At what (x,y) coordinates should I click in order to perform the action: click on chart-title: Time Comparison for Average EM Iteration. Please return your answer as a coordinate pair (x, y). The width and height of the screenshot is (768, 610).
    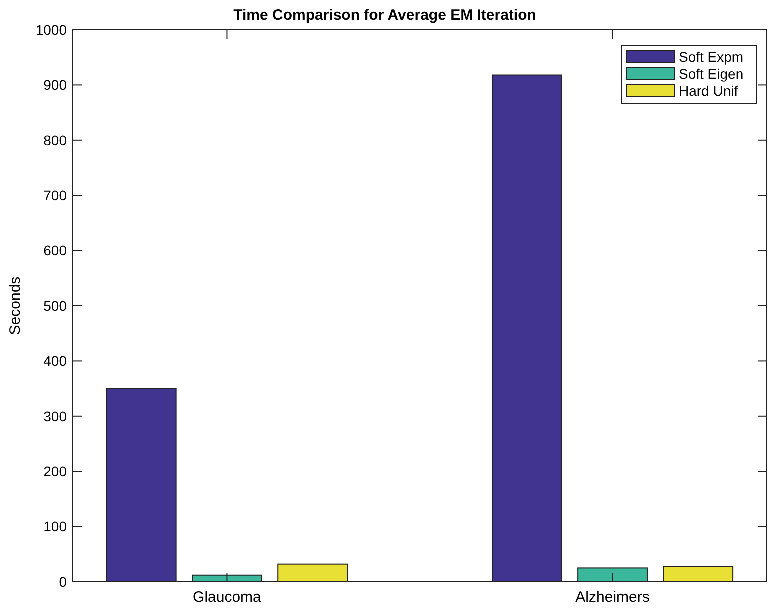
    Looking at the image, I should click on (385, 15).